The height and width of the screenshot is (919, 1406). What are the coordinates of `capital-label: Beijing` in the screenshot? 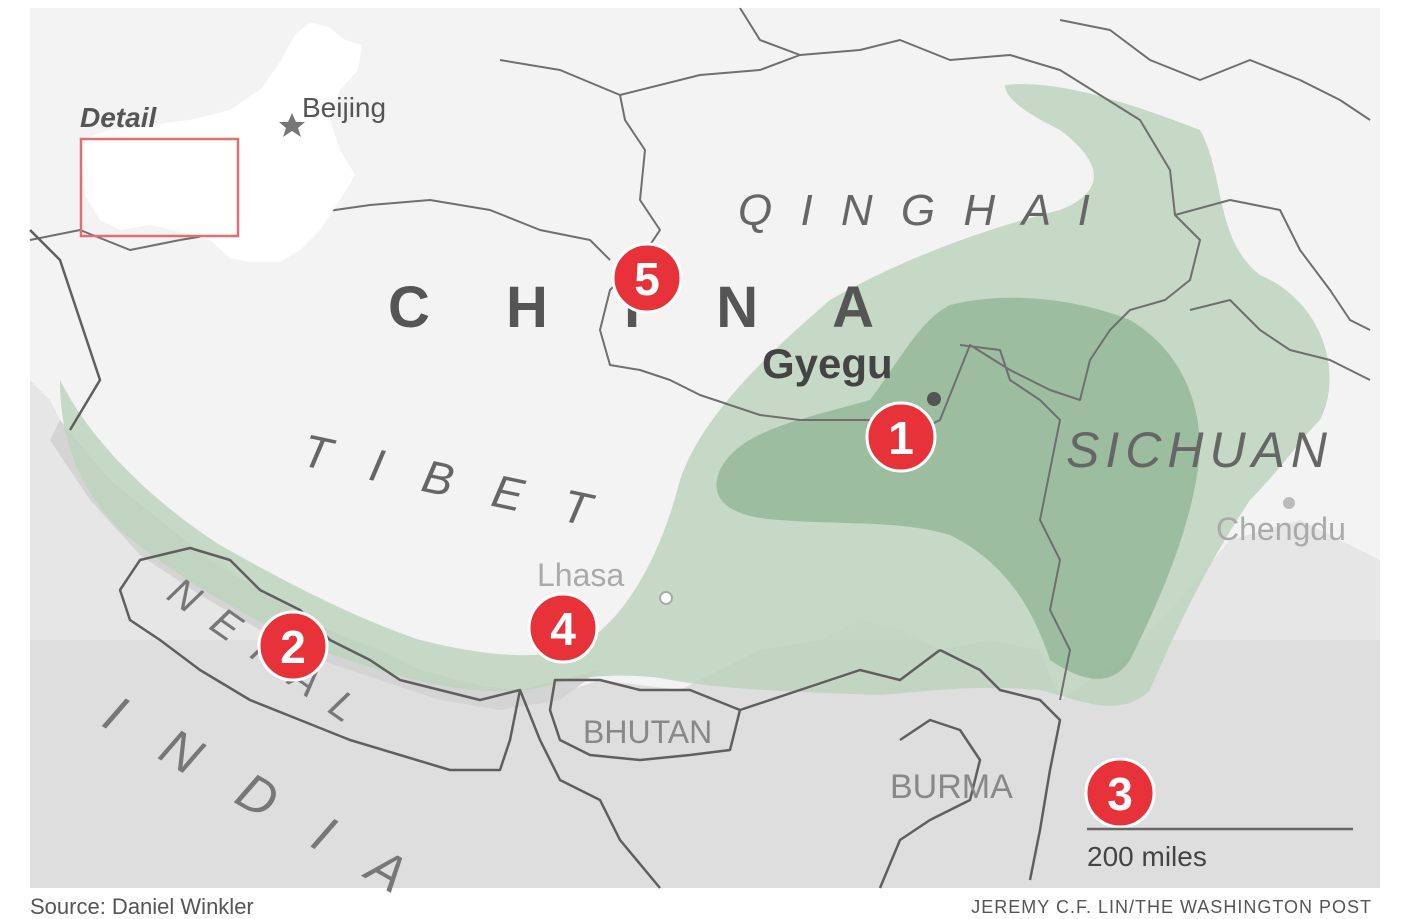 It's located at (344, 107).